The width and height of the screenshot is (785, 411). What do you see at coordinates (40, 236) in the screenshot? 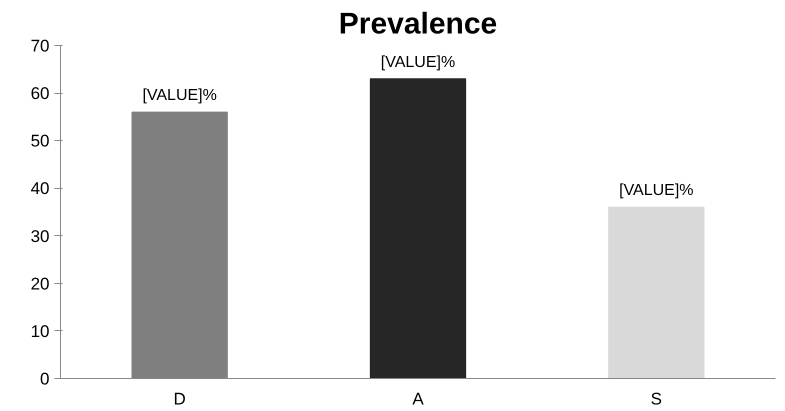
I see `y-tick-label: 30` at bounding box center [40, 236].